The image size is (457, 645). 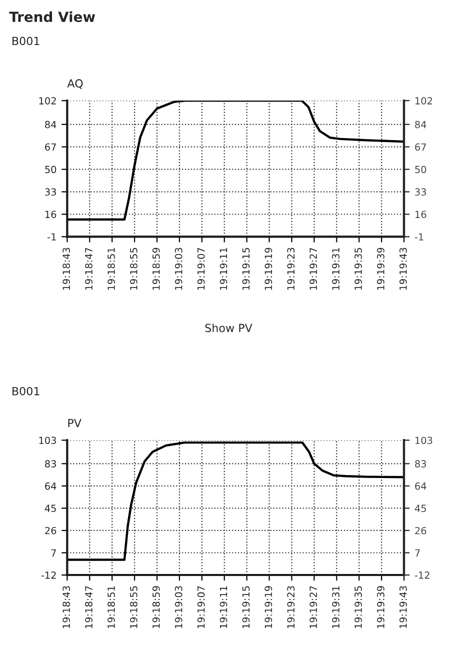 I want to click on y-axis-title: AQ, so click(x=75, y=84).